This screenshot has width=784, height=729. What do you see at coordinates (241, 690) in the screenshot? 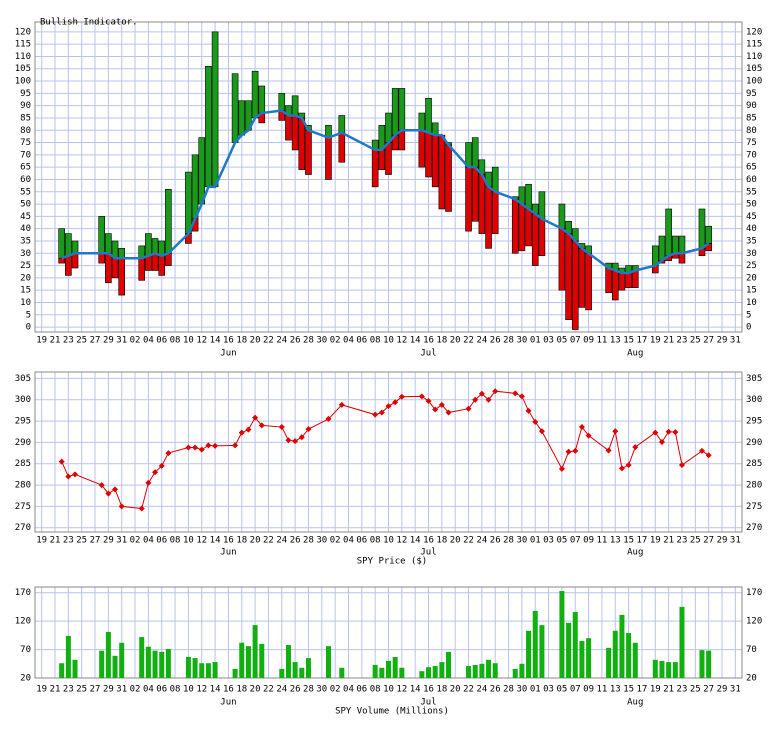
I see `x-tick-label: 18` at bounding box center [241, 690].